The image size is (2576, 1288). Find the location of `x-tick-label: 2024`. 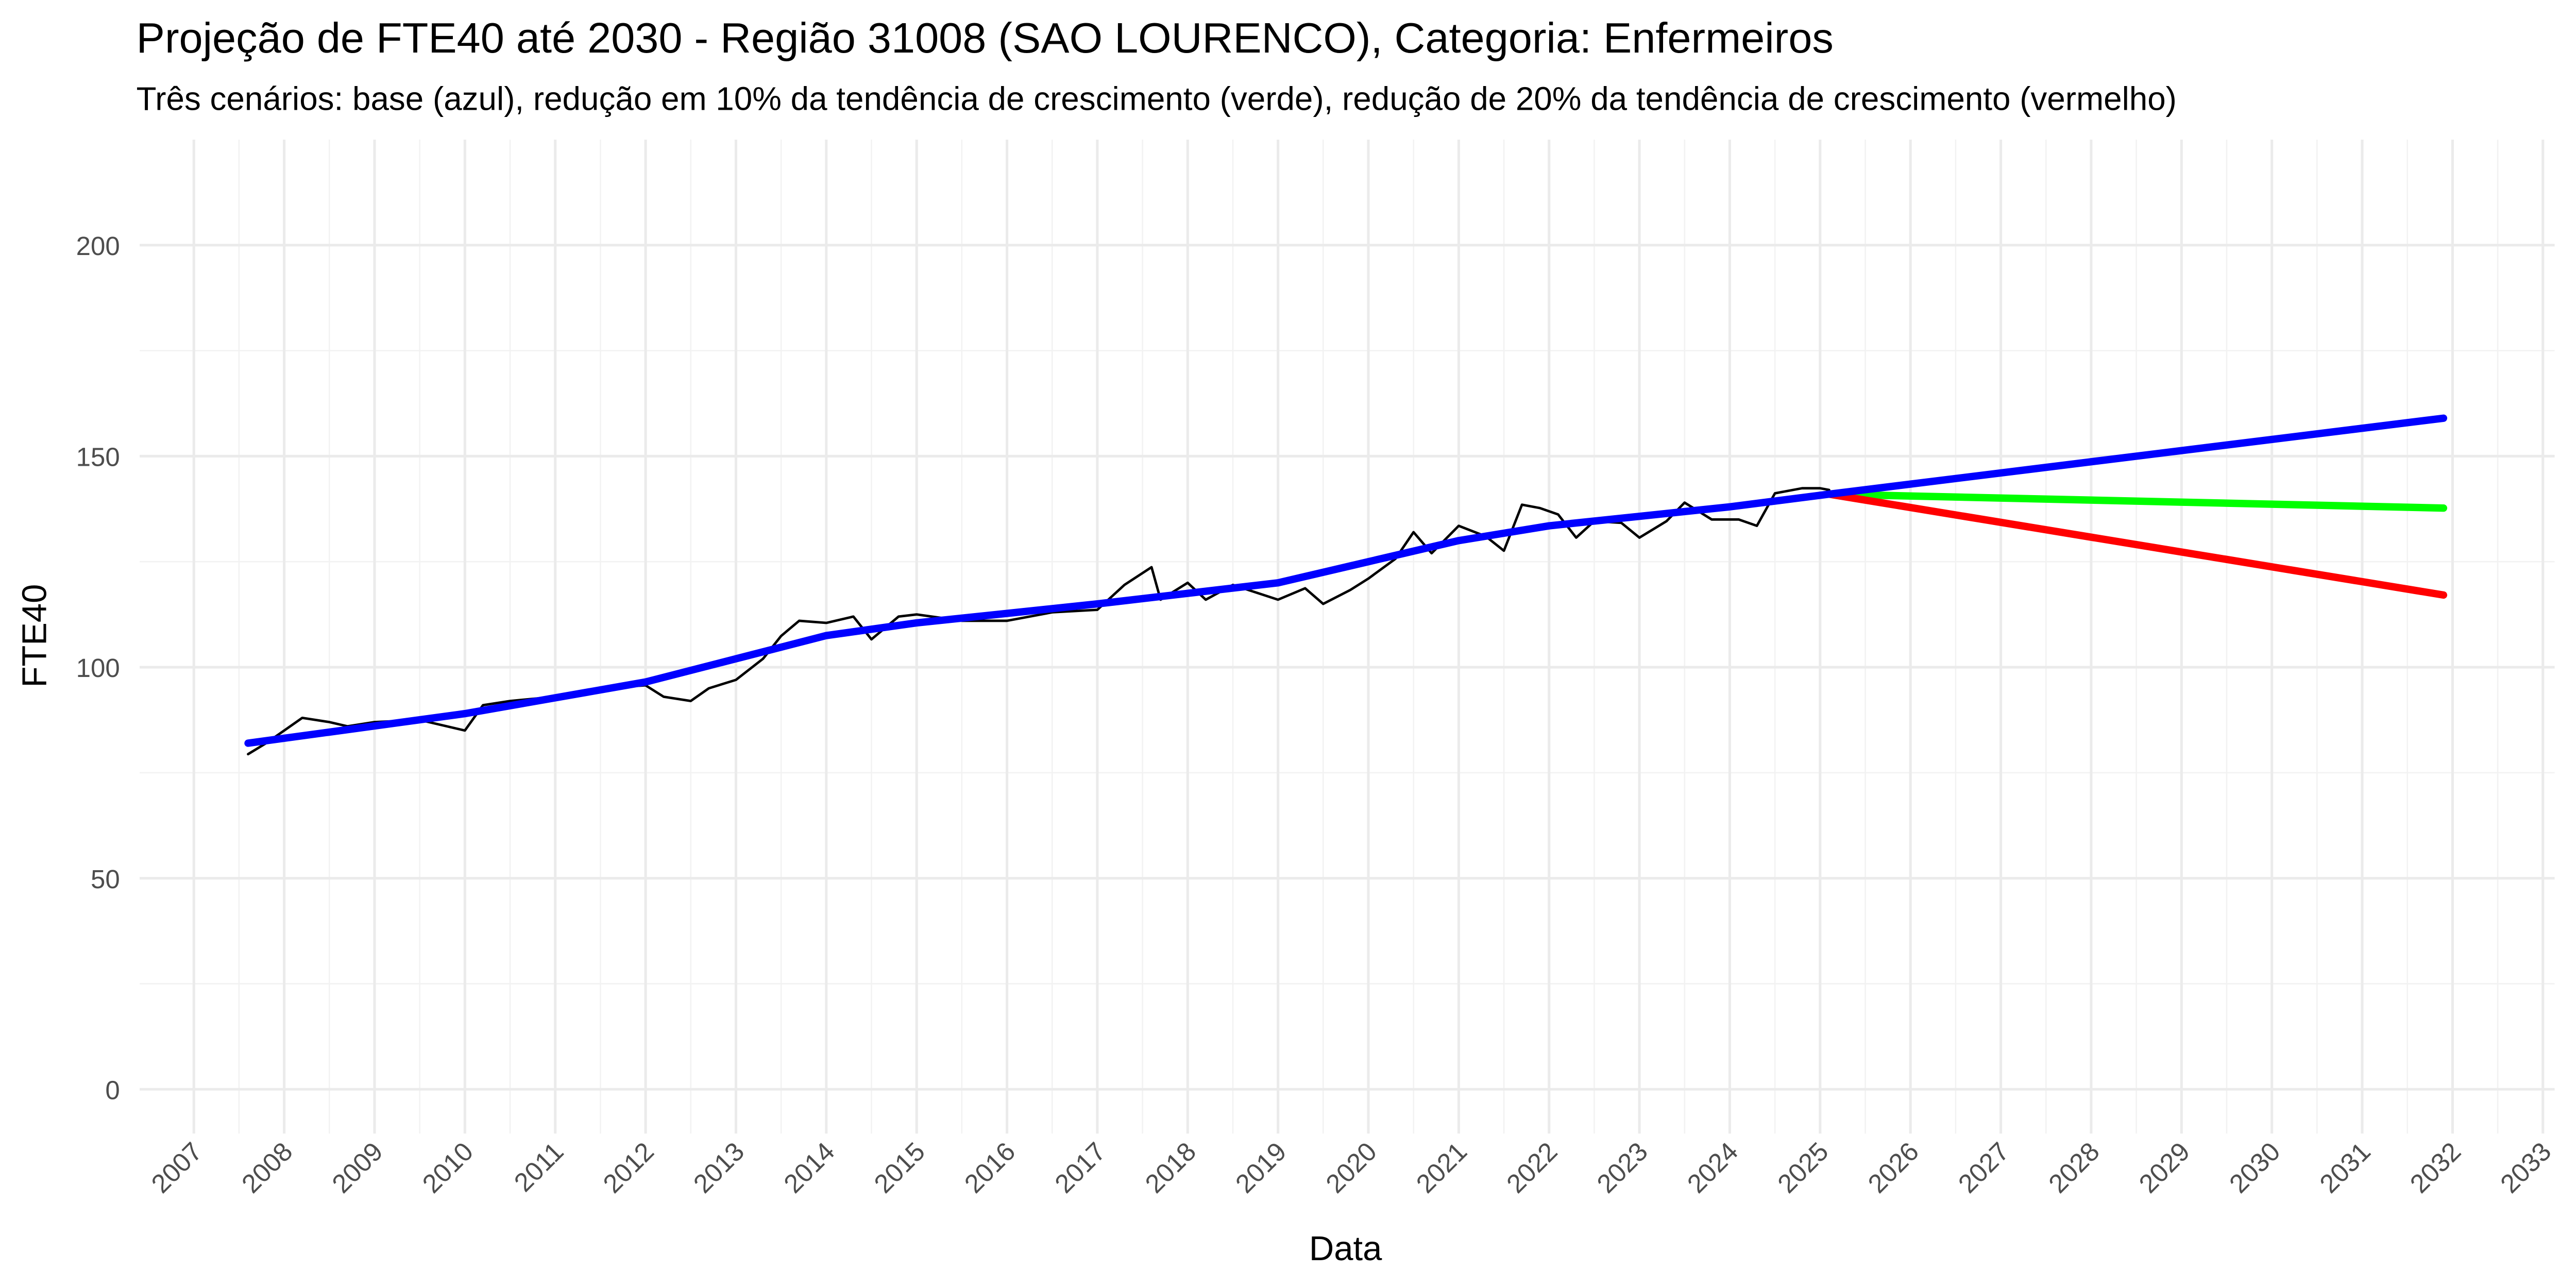

x-tick-label: 2024 is located at coordinates (1713, 1168).